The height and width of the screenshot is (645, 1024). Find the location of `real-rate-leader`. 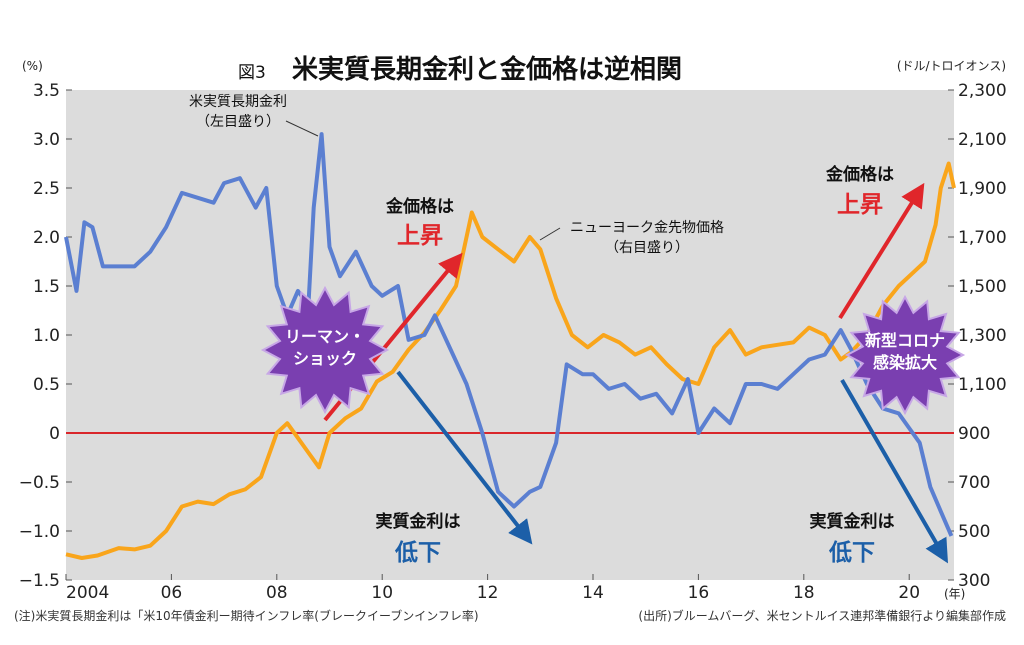

real-rate-leader is located at coordinates (302, 128).